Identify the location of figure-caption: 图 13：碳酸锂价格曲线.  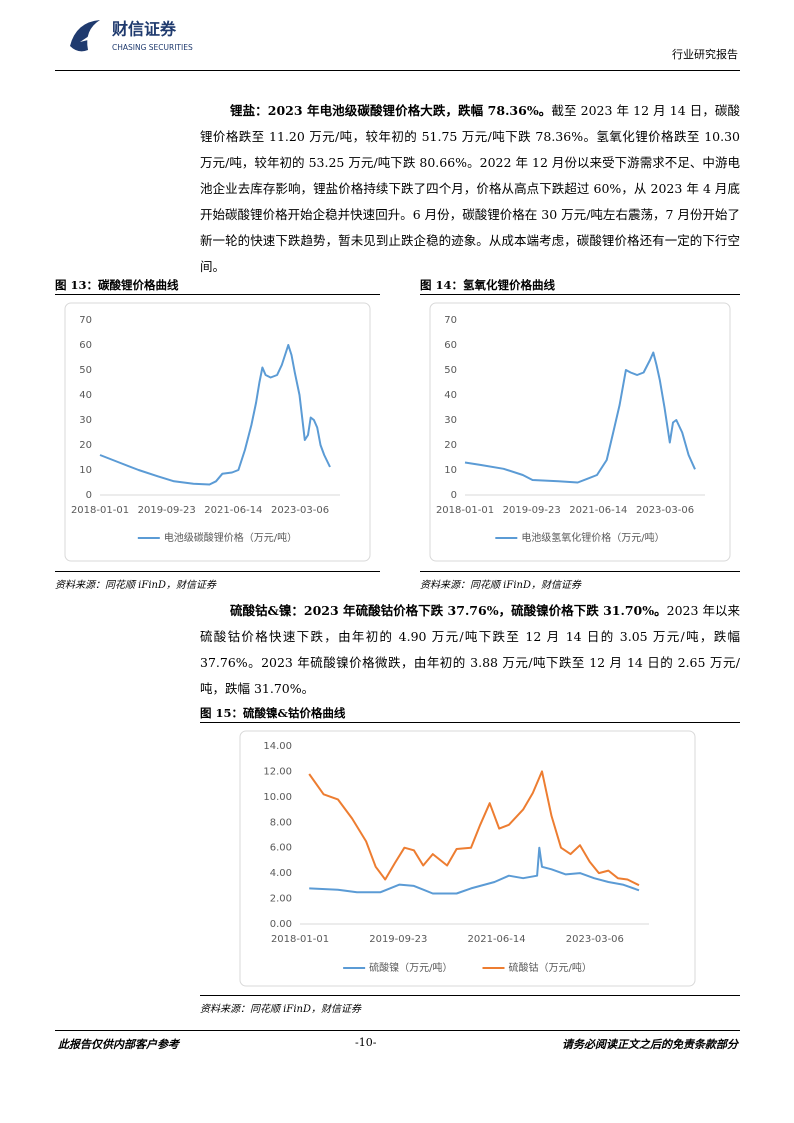
(217, 286).